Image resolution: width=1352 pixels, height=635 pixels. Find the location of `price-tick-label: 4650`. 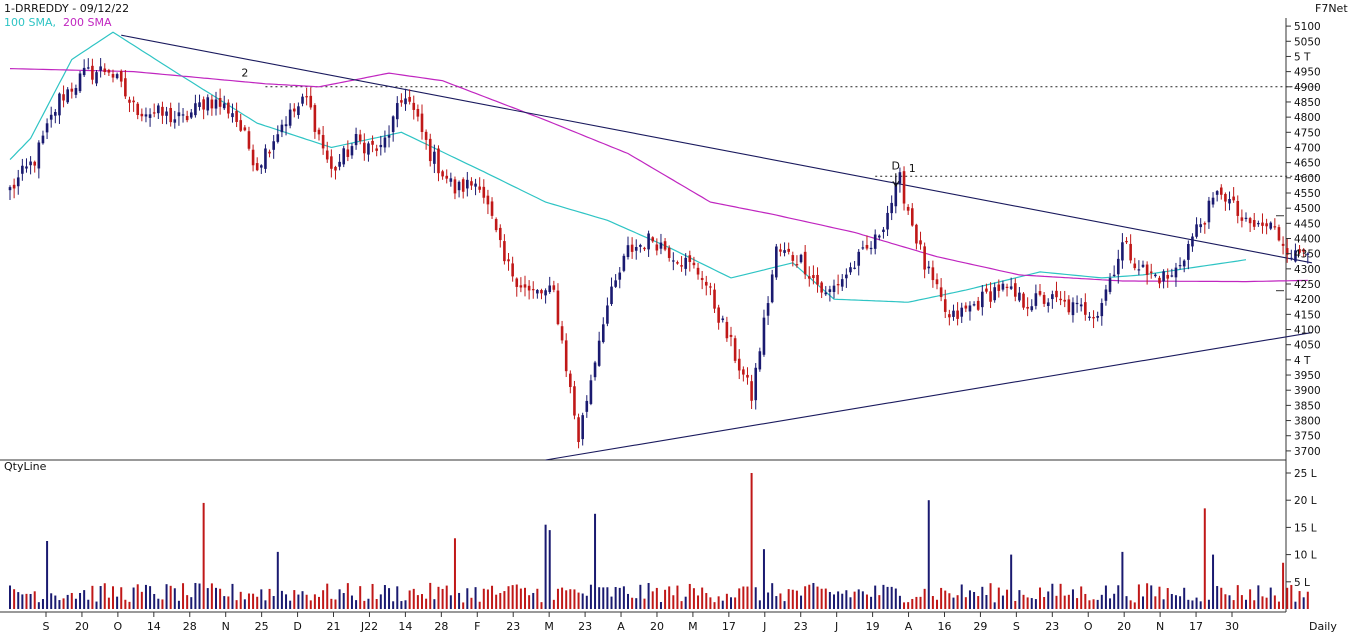

price-tick-label: 4650 is located at coordinates (1307, 164).